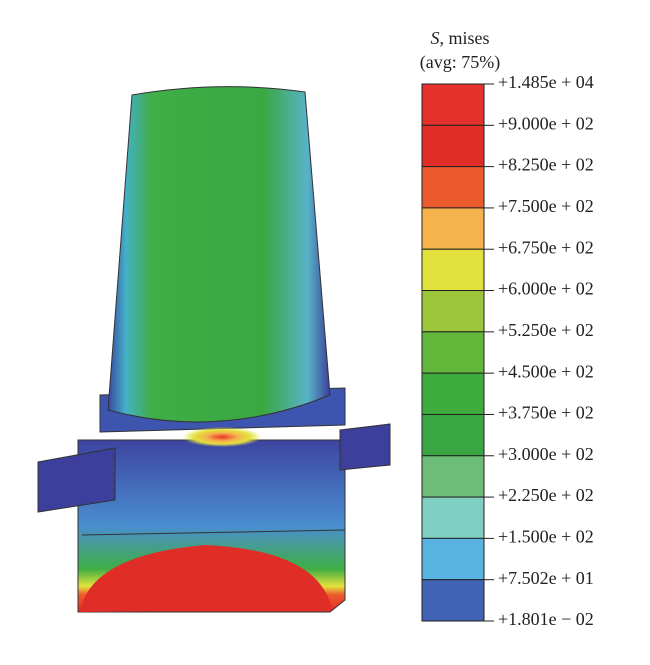  Describe the element at coordinates (546, 495) in the screenshot. I see `legend-label: +2.250e + 02` at that location.